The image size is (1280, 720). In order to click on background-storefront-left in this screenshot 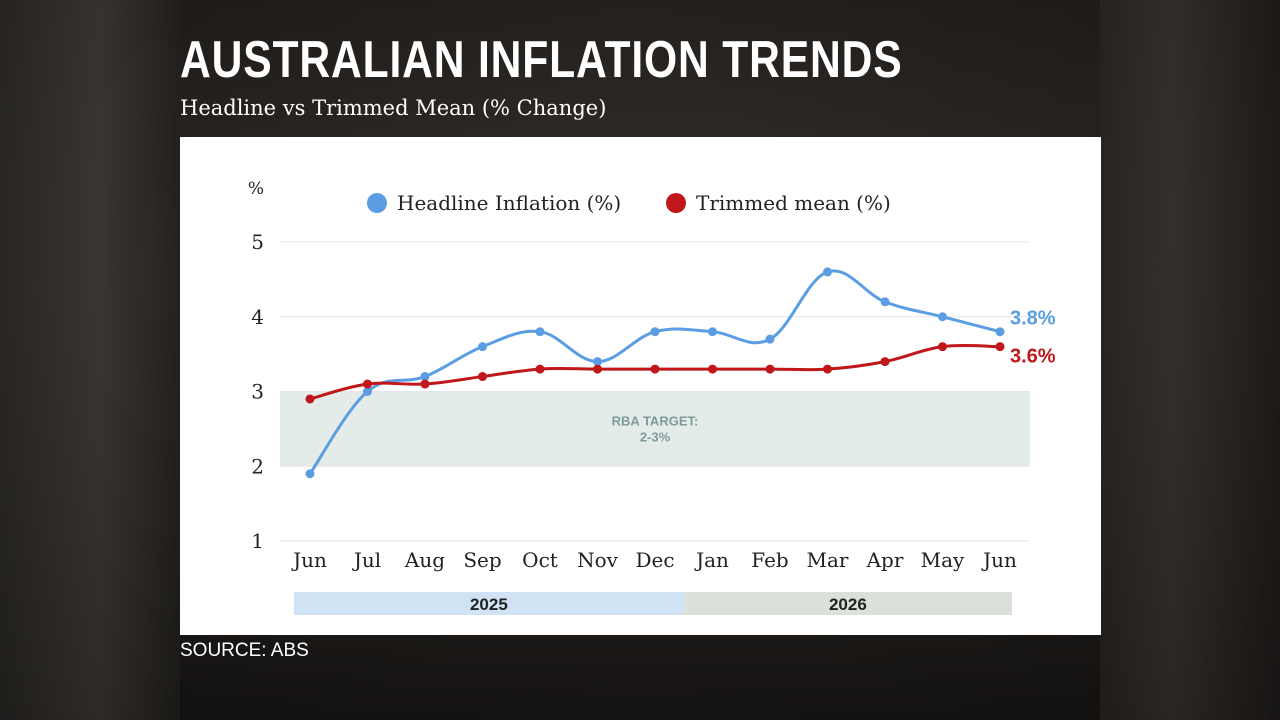, I will do `click(90, 360)`.